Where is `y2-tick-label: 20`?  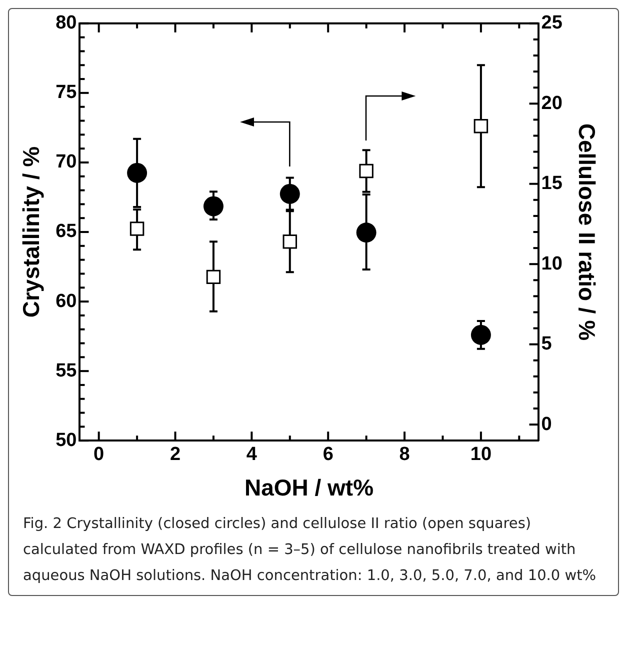 y2-tick-label: 20 is located at coordinates (551, 103).